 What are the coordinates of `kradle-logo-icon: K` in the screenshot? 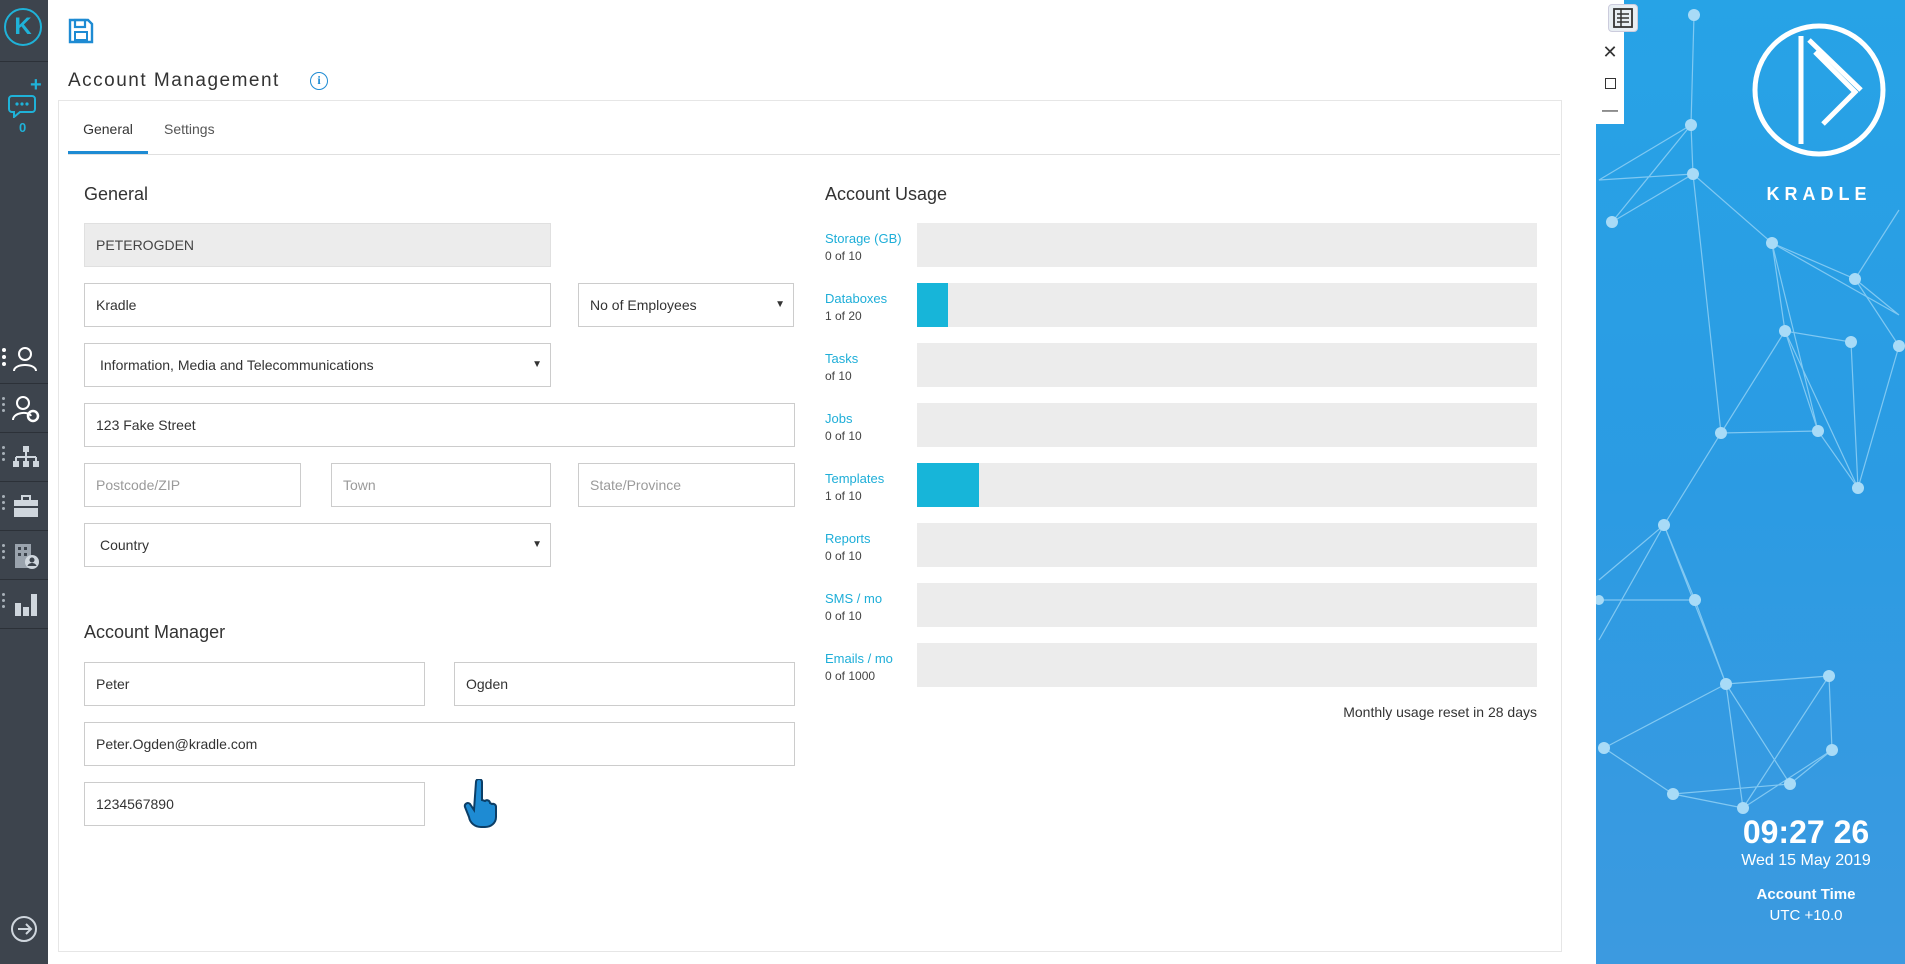 It's located at (23, 27).